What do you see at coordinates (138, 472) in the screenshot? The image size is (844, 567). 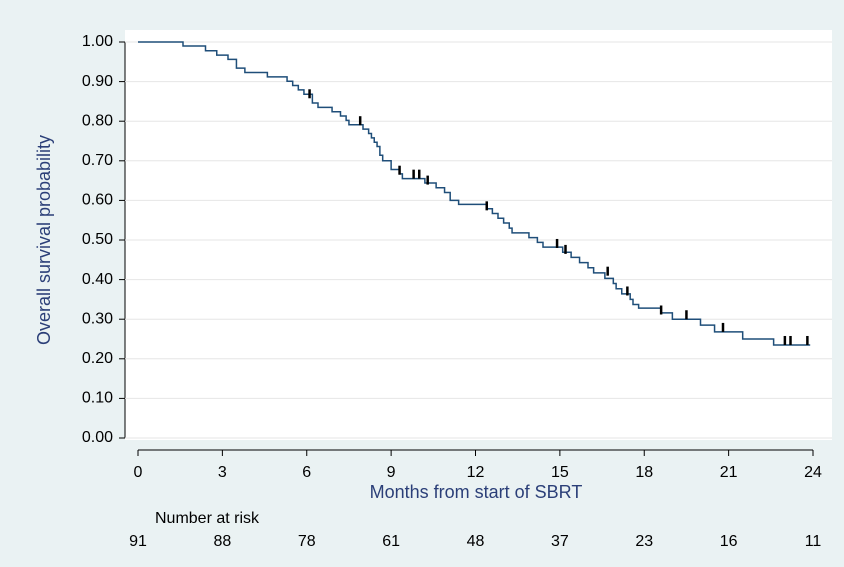 I see `x-tick-label: 0` at bounding box center [138, 472].